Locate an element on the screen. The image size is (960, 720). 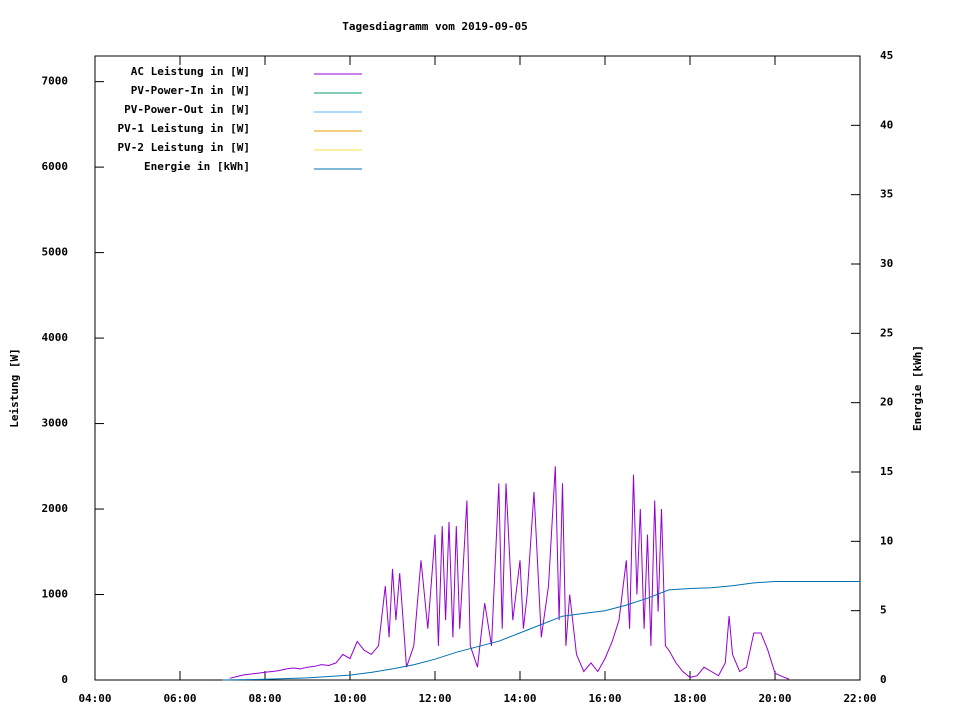
y2-tick-label: 15 is located at coordinates (886, 471).